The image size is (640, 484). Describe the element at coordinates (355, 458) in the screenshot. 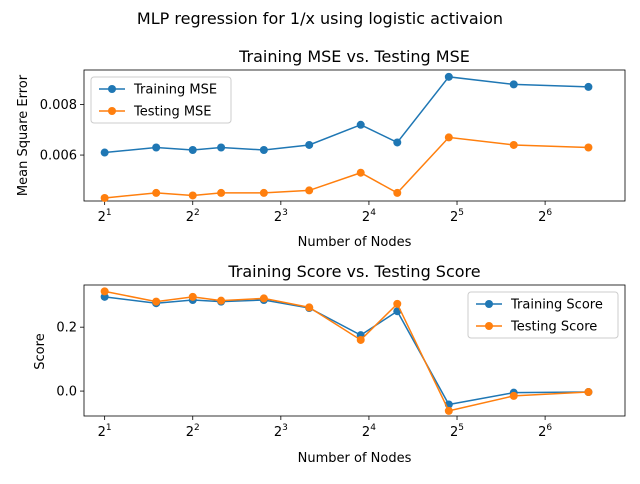

I see `score-chart-xlabel: Number of Nodes` at that location.